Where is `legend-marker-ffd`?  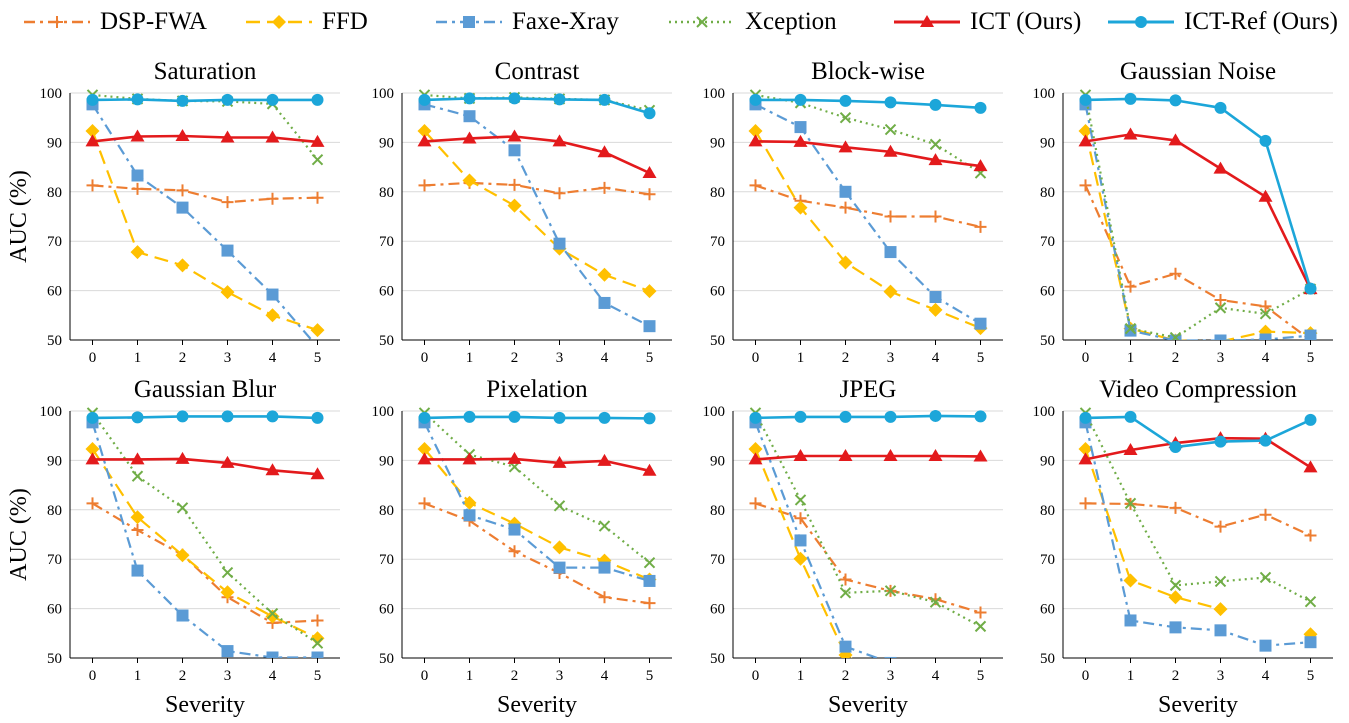 legend-marker-ffd is located at coordinates (279, 22).